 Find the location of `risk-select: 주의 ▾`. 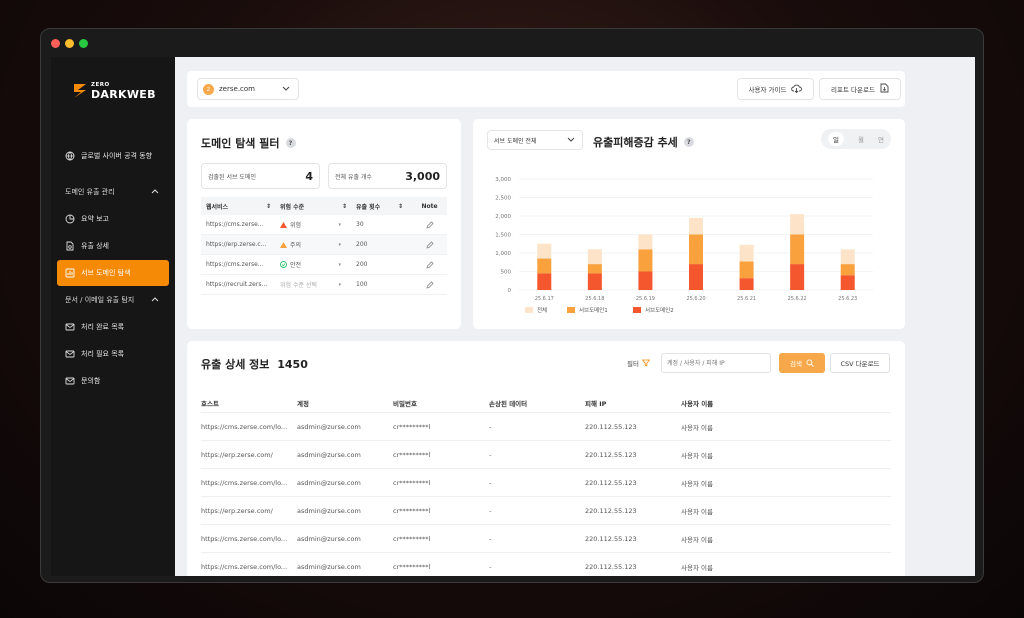

risk-select: 주의 ▾ is located at coordinates (313, 244).